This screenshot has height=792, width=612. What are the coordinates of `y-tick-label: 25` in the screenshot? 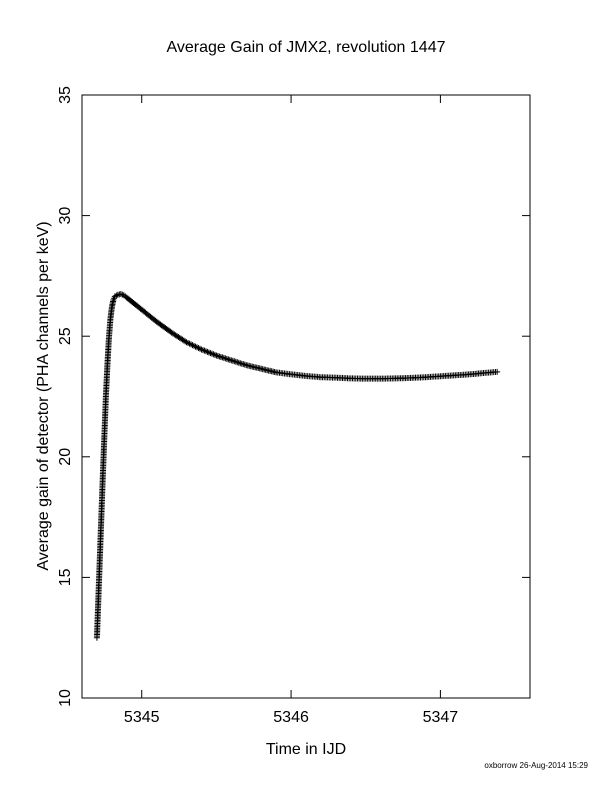 It's located at (65, 336).